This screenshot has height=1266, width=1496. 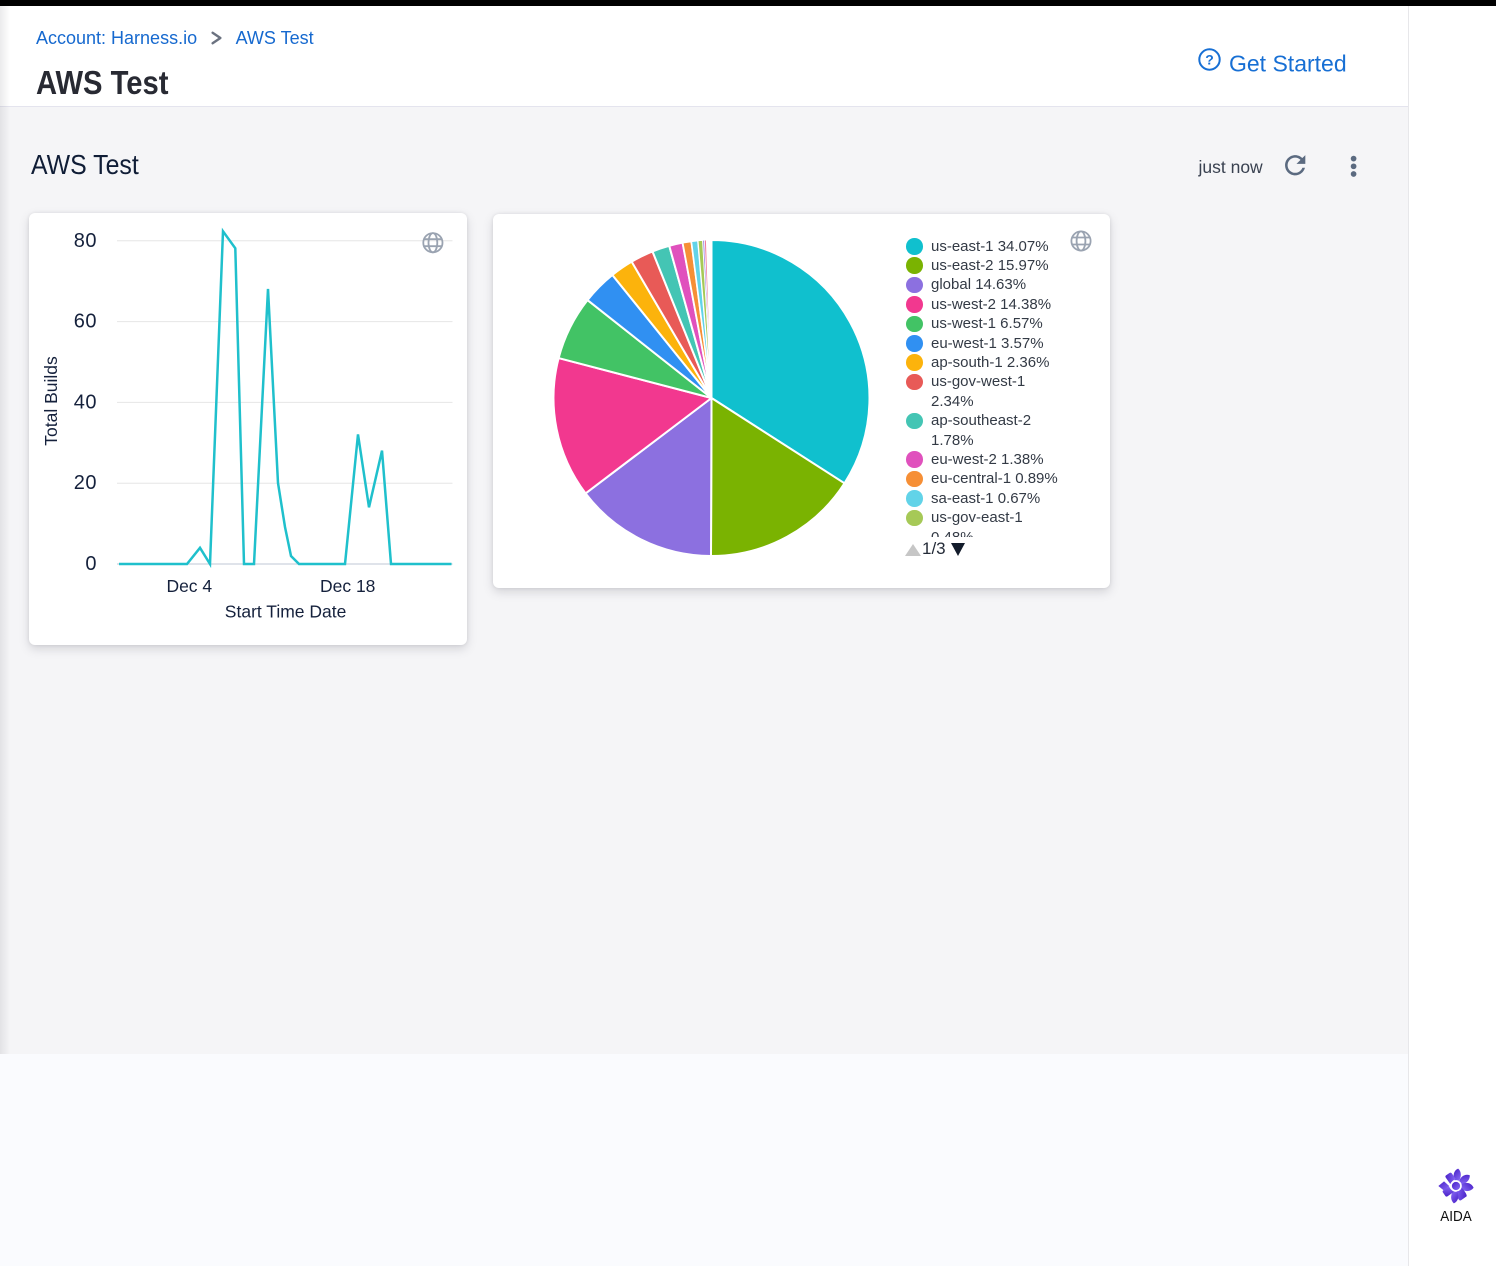 What do you see at coordinates (85, 241) in the screenshot?
I see `svg-text: 80` at bounding box center [85, 241].